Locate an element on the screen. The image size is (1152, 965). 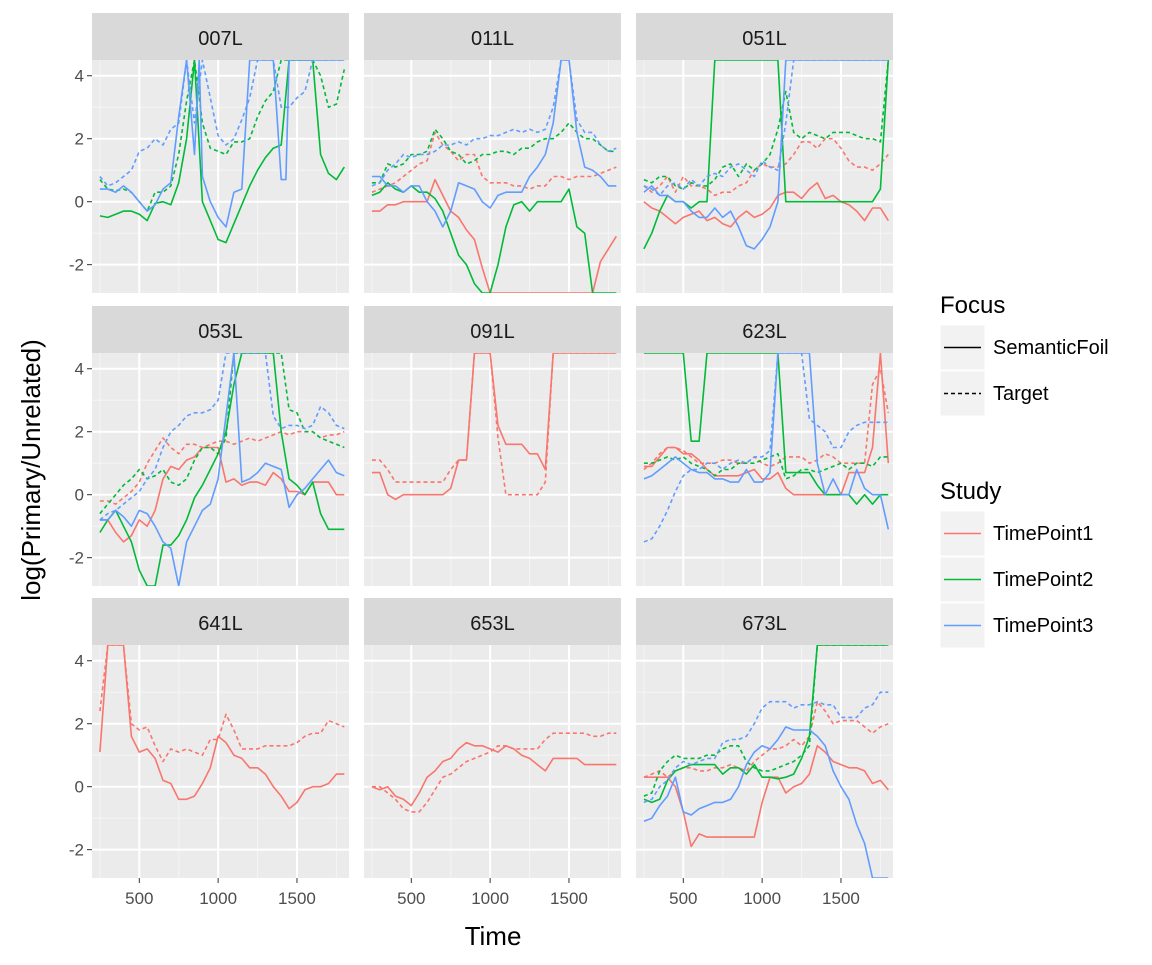
panel-title: 641L is located at coordinates (220, 624).